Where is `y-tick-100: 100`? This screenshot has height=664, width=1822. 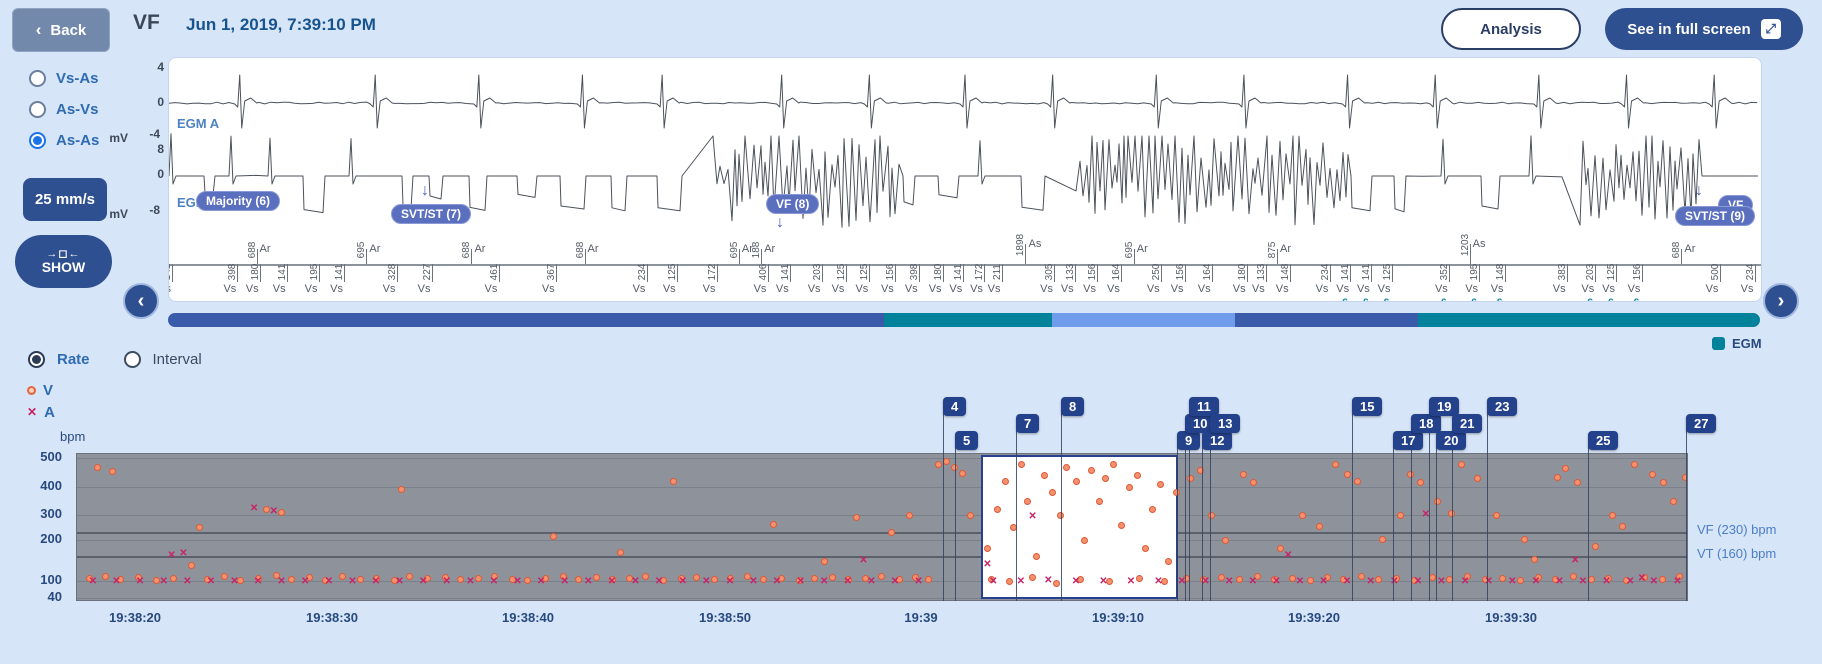 y-tick-100: 100 is located at coordinates (51, 579).